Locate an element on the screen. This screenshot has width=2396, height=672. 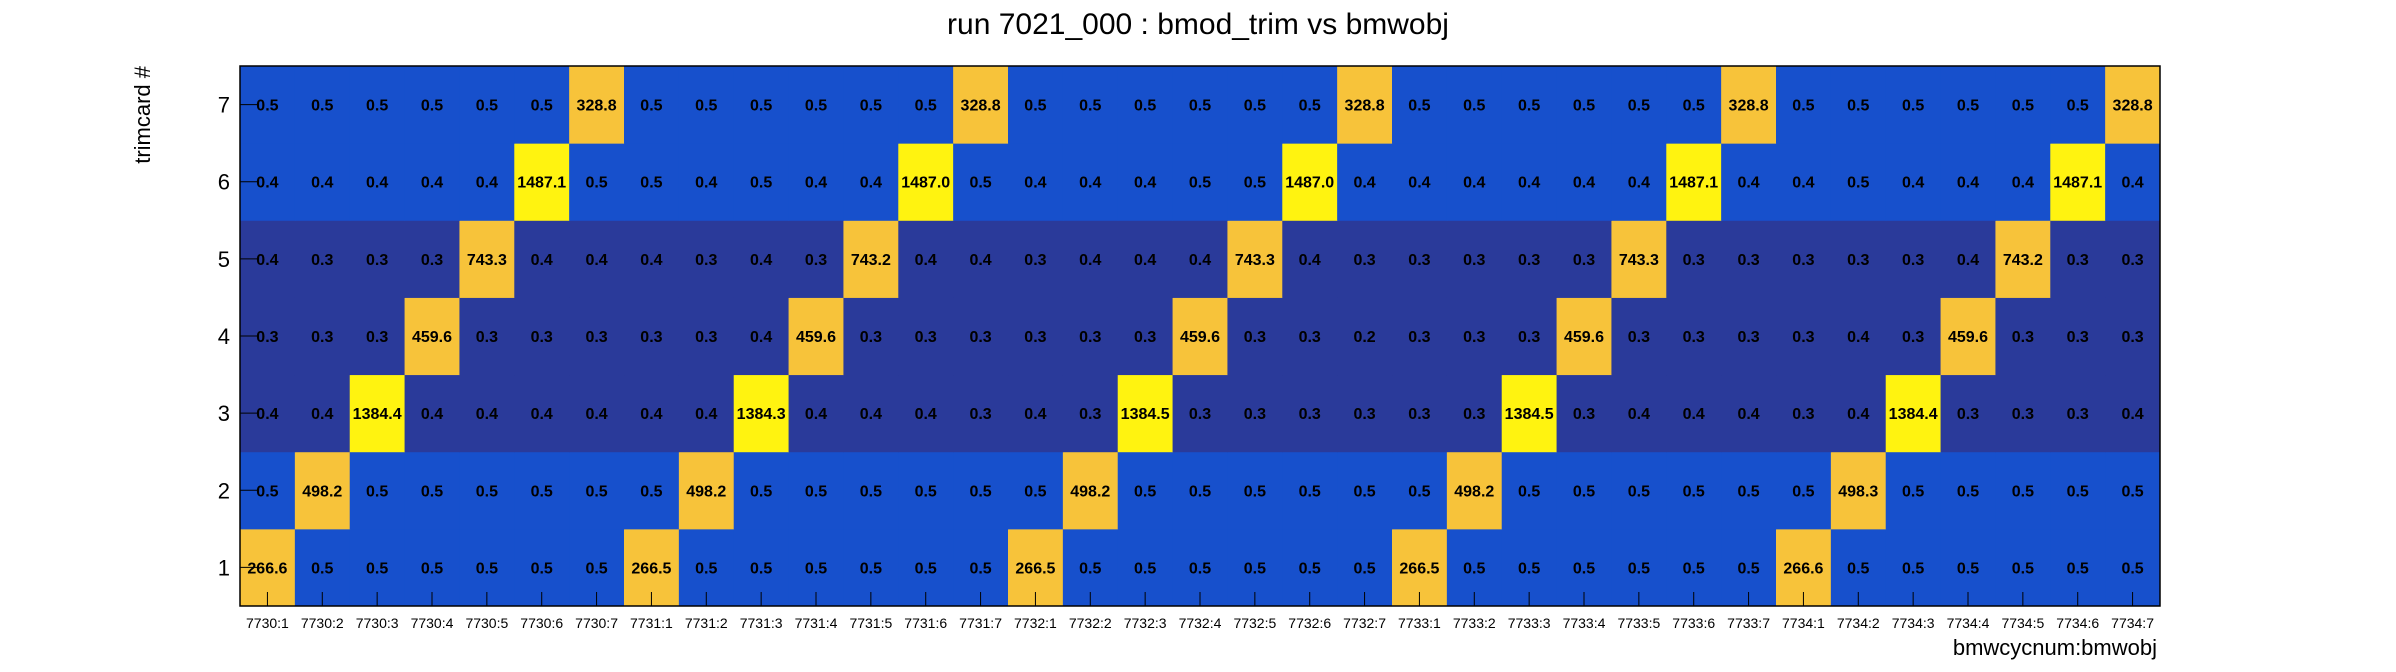
cell-value-label: 459.6 is located at coordinates (816, 337).